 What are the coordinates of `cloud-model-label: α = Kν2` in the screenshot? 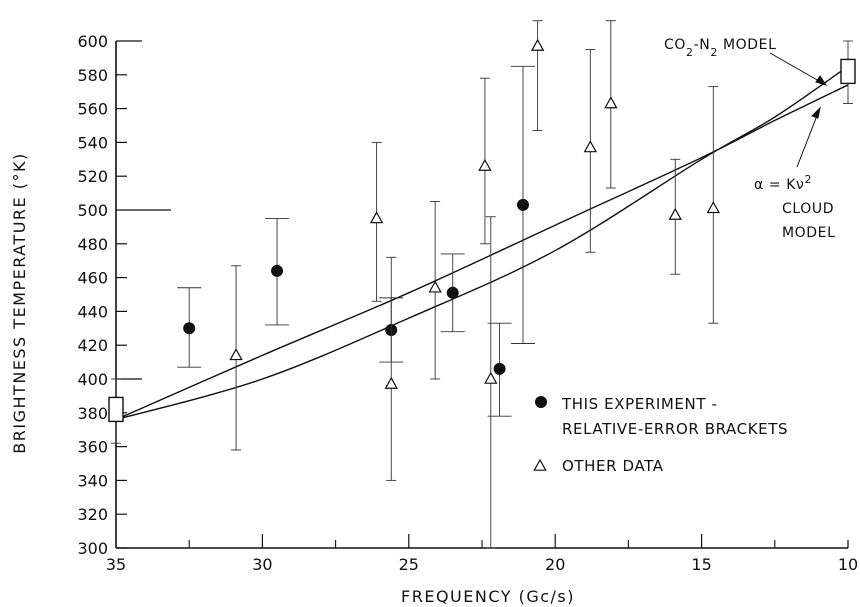 It's located at (783, 183).